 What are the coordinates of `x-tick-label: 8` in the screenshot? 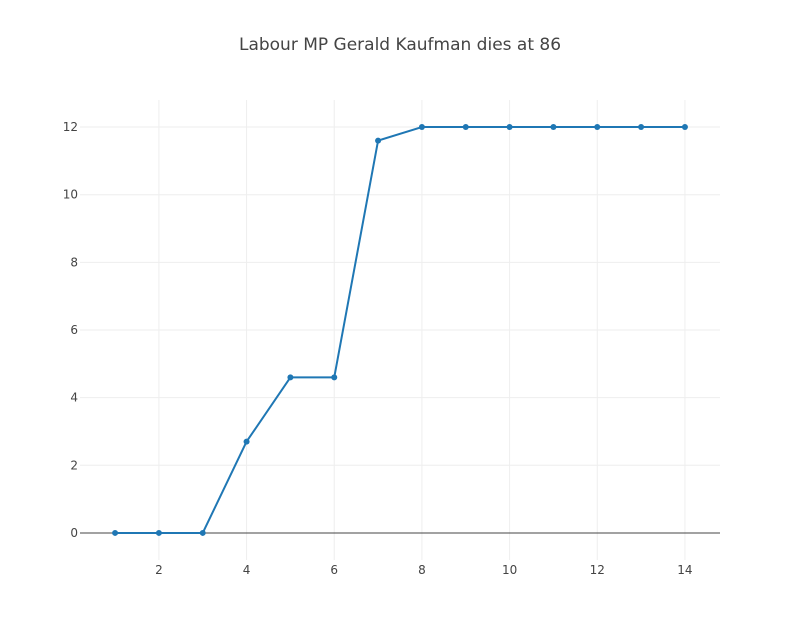 It's located at (422, 570).